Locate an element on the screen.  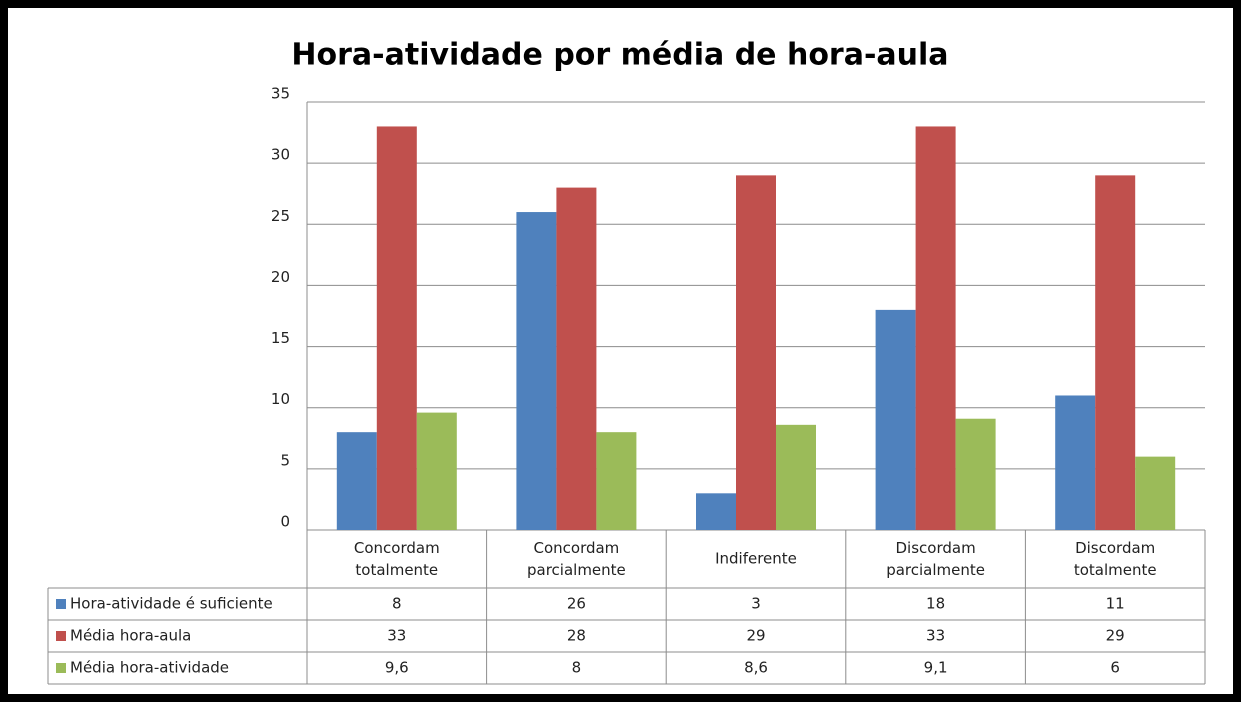
legend-label: Média hora-aula is located at coordinates (130, 636).